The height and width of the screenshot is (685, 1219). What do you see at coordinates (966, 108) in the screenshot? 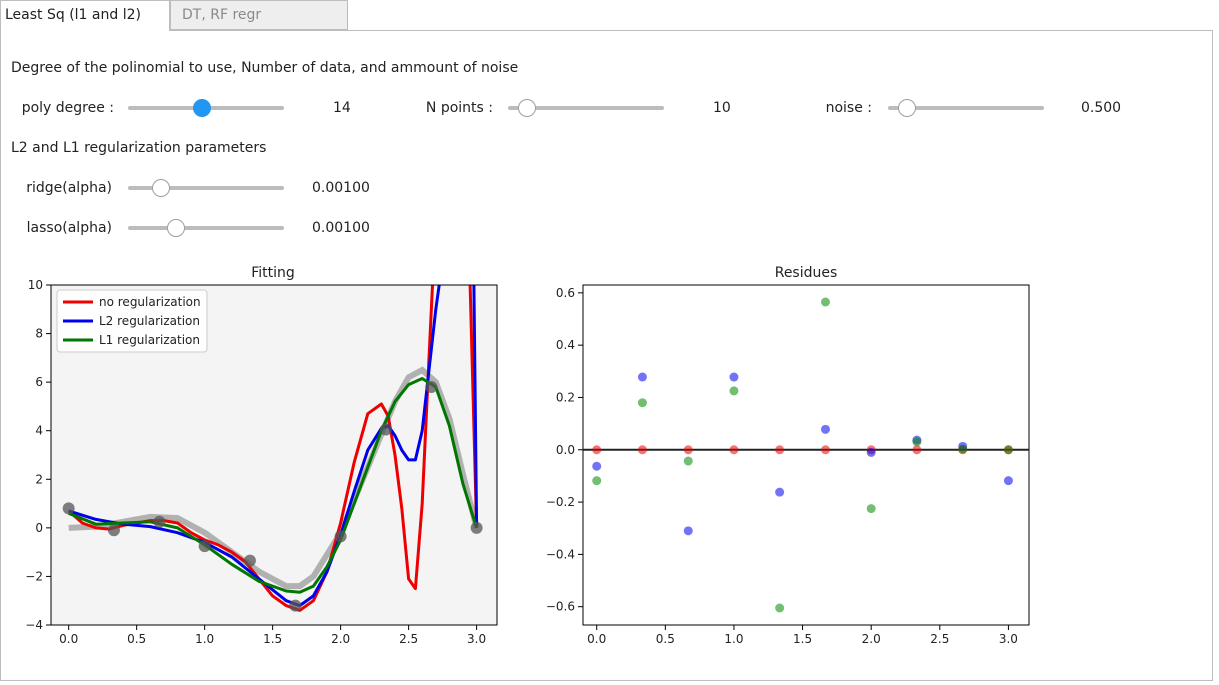
I see `noise-slider-track` at bounding box center [966, 108].